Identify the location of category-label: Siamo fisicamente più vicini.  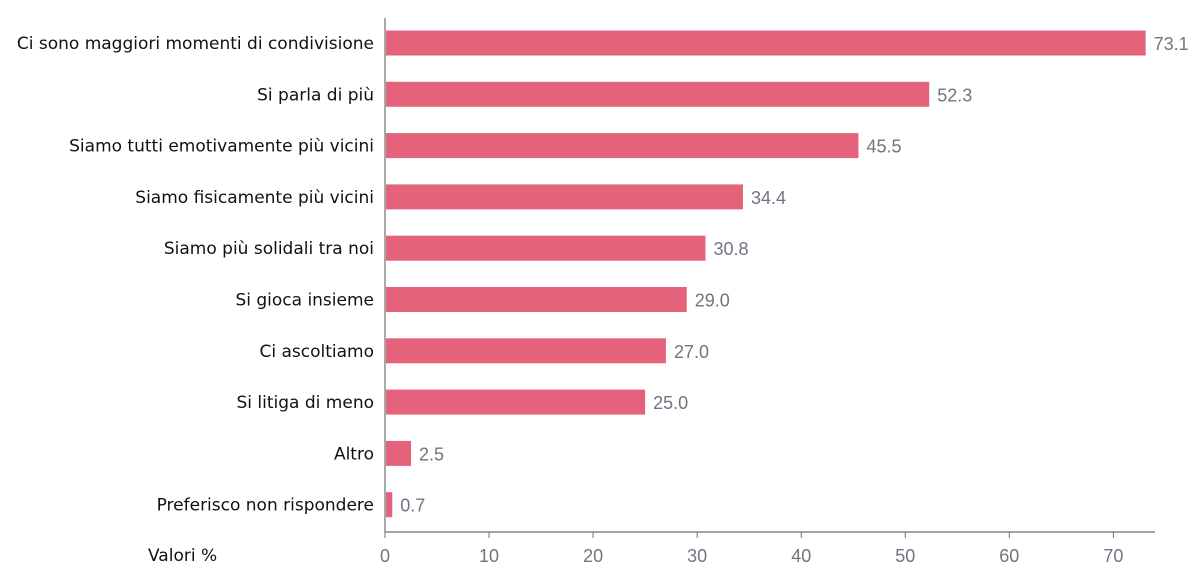
(254, 198).